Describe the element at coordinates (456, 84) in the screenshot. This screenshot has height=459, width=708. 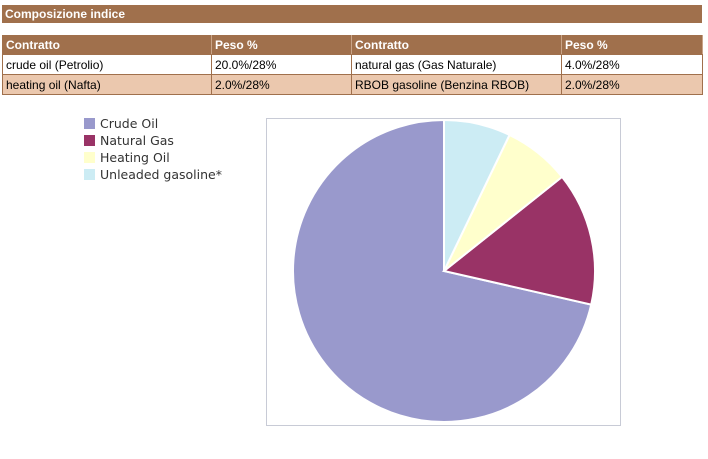
I see `table-cell: RBOB gasoline (Benzina RBOB)` at that location.